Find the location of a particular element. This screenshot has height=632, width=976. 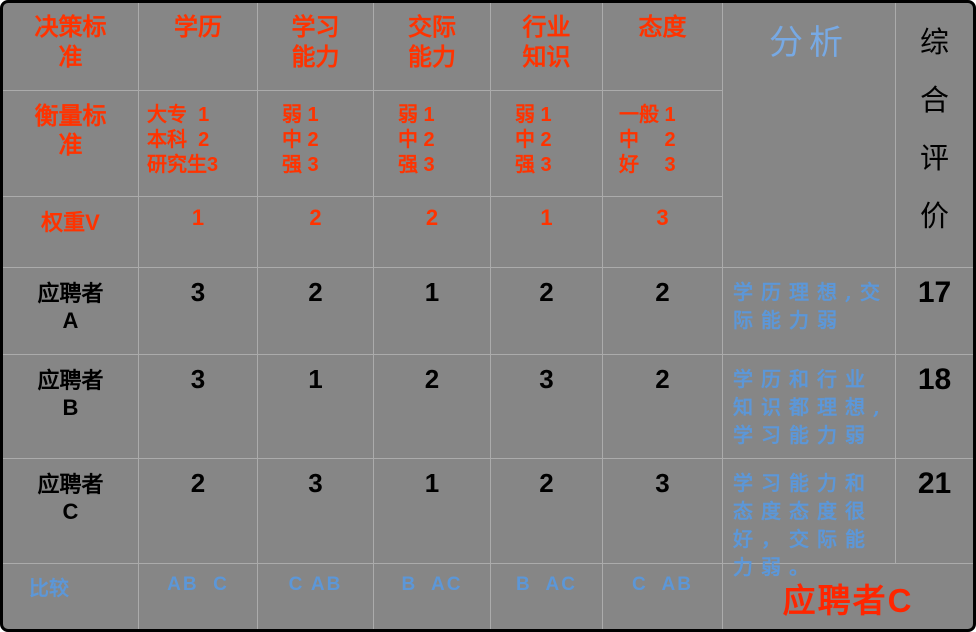

column-header-learning-ability: 学习 能力 is located at coordinates (316, 47).